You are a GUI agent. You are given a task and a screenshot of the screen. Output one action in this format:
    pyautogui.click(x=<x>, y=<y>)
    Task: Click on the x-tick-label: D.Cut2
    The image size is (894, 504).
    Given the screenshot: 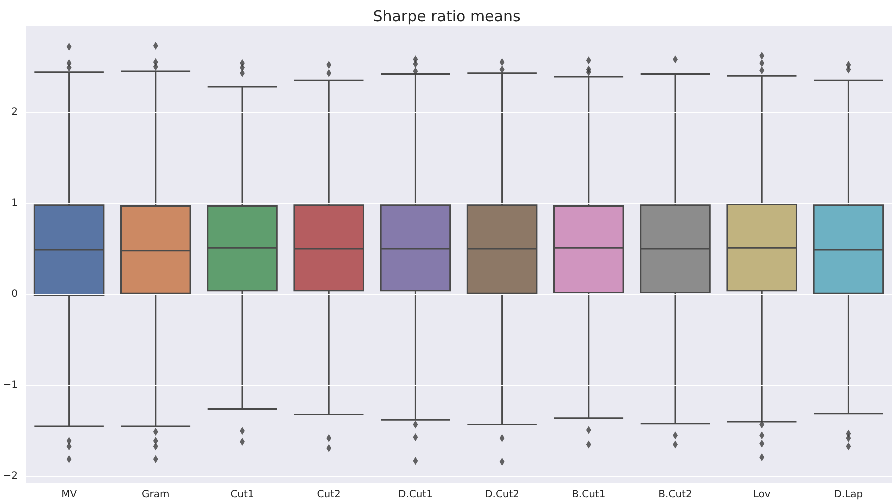 What is the action you would take?
    pyautogui.click(x=502, y=495)
    